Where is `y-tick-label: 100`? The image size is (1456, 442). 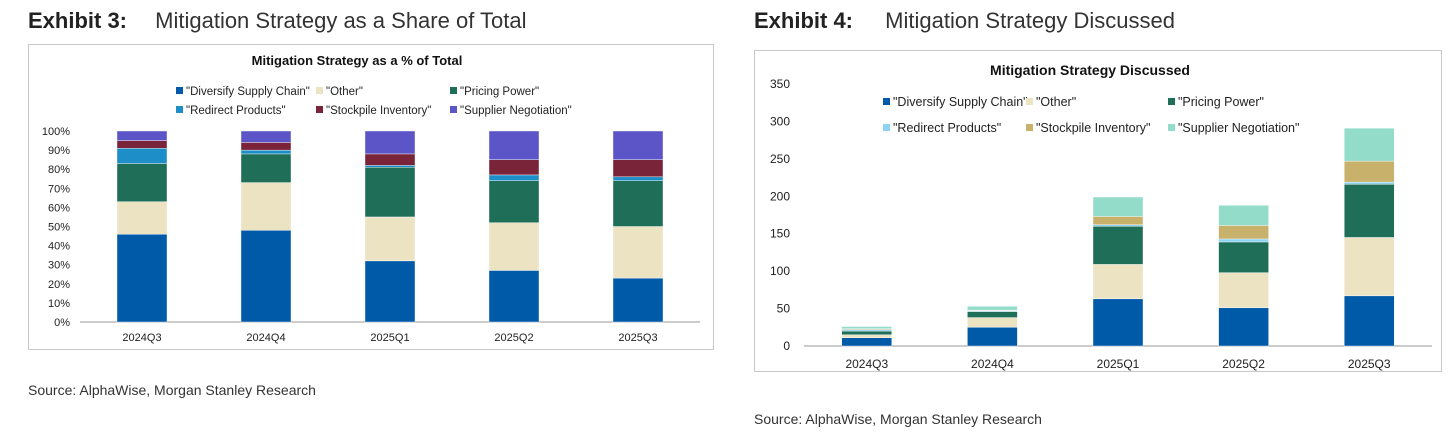 y-tick-label: 100 is located at coordinates (780, 271).